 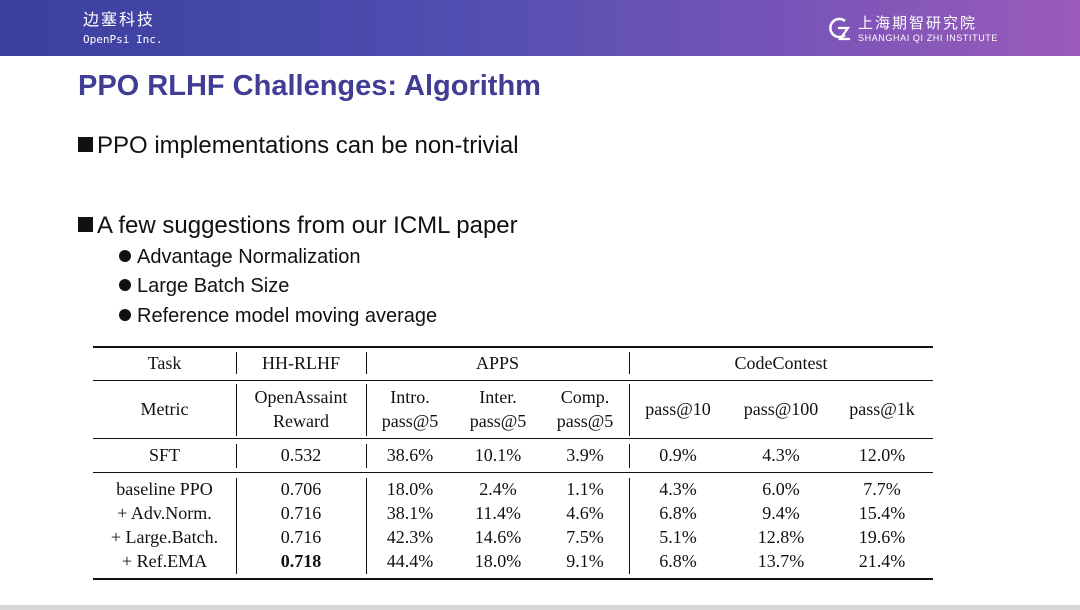 I want to click on metric-intro-line2: pass@5, so click(x=410, y=421).